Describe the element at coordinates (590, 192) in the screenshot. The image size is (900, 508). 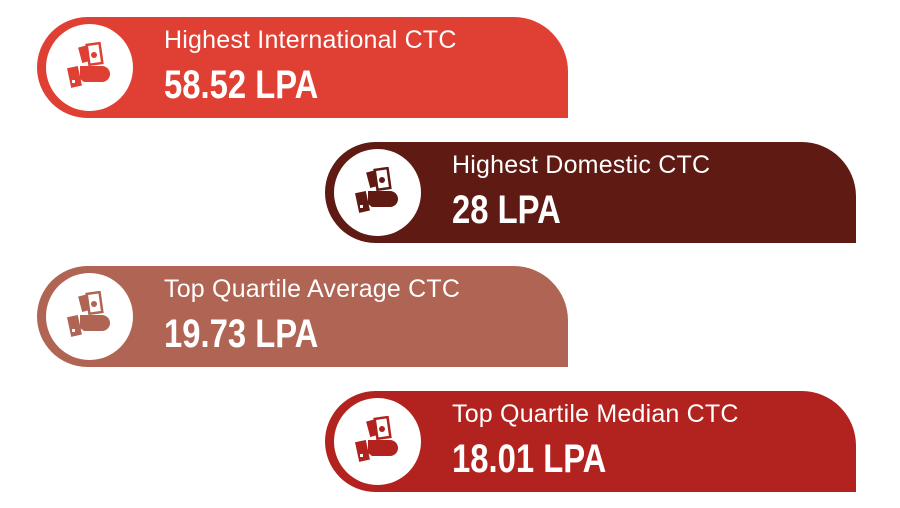
I see `ctc-card: Highest Domestic CTC 28 LPA` at that location.